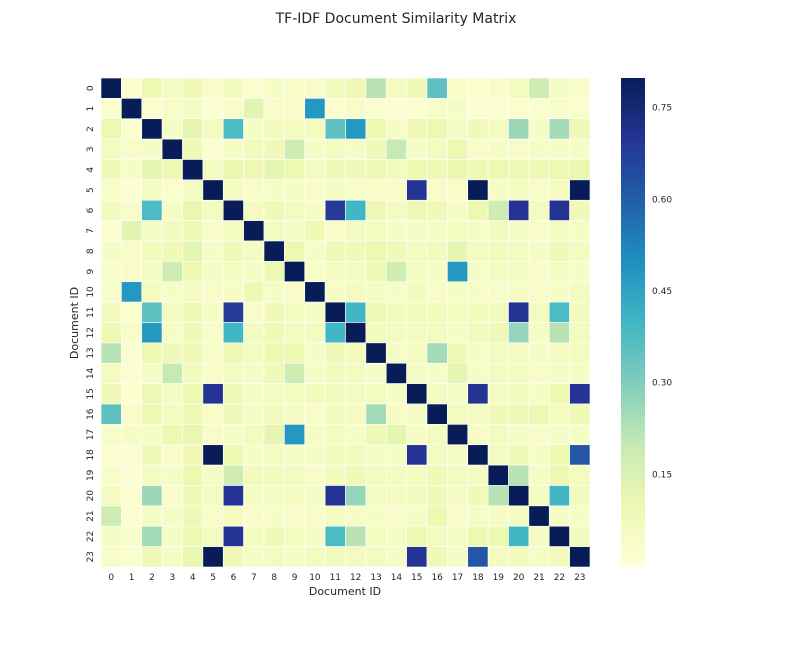  I want to click on y-tick-label: 6, so click(91, 210).